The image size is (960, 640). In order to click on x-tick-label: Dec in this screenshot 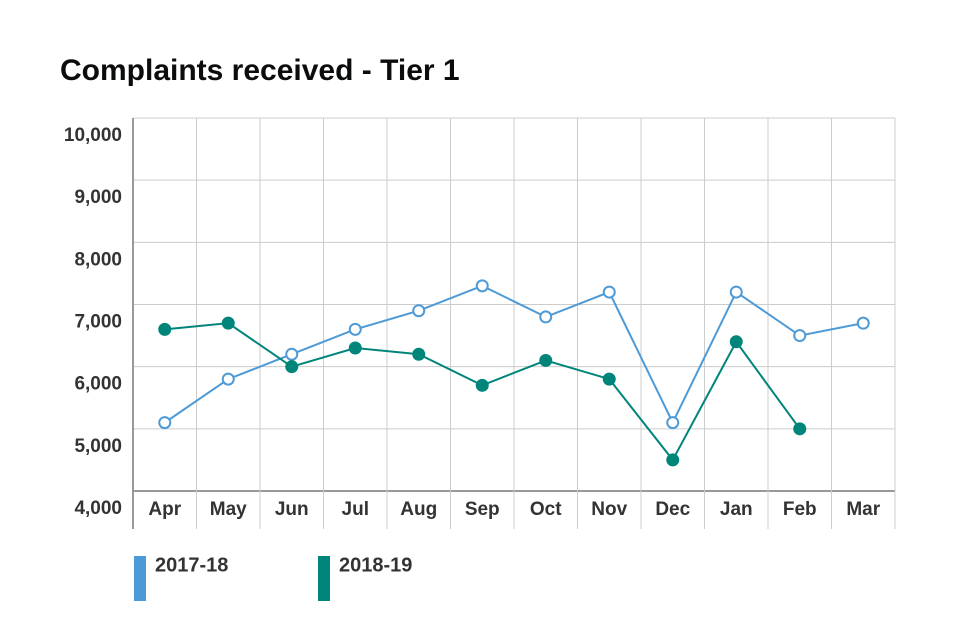, I will do `click(672, 509)`.